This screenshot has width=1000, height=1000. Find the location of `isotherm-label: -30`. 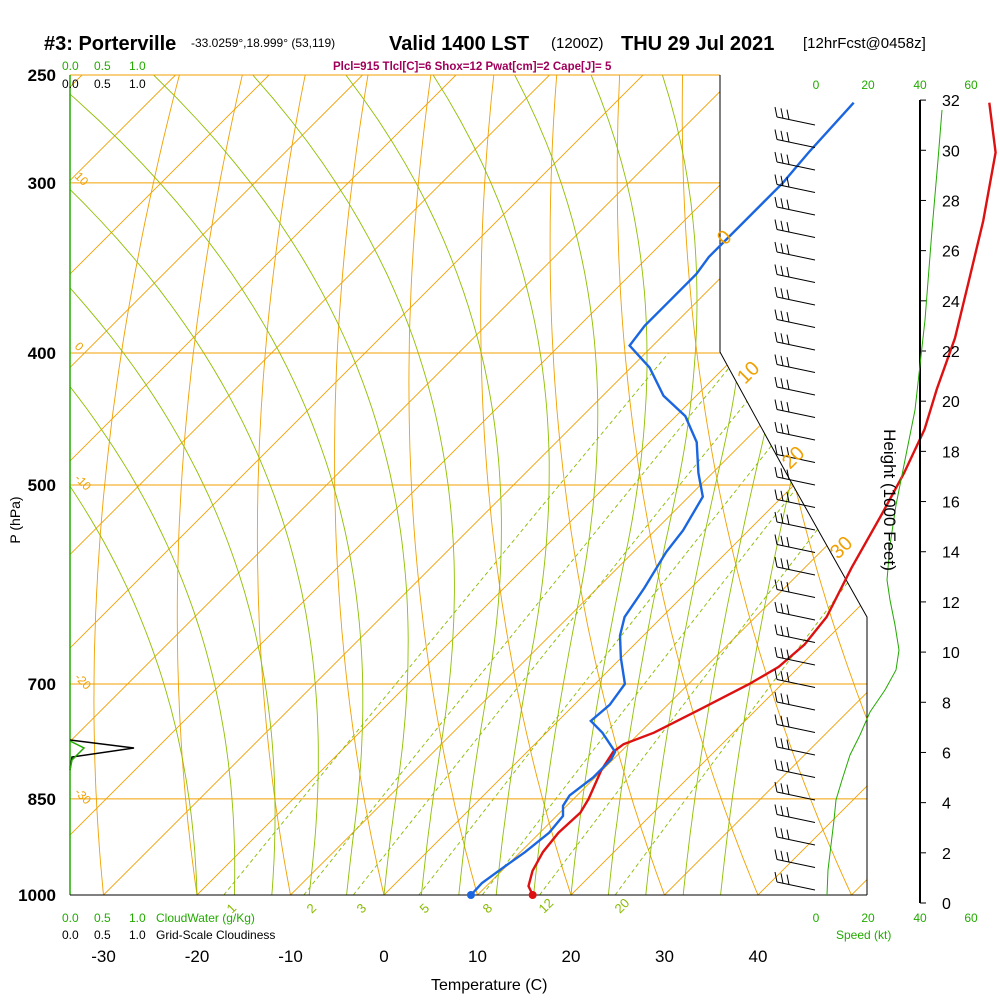

isotherm-label: -30 is located at coordinates (83, 796).